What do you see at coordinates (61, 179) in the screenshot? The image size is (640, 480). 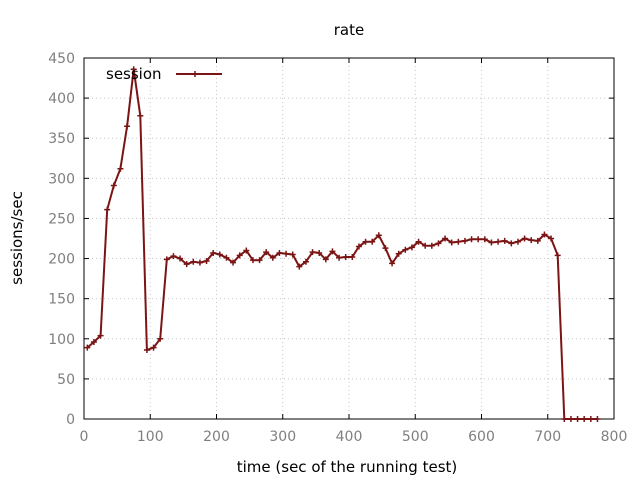 I see `y-tick-label: 300` at bounding box center [61, 179].